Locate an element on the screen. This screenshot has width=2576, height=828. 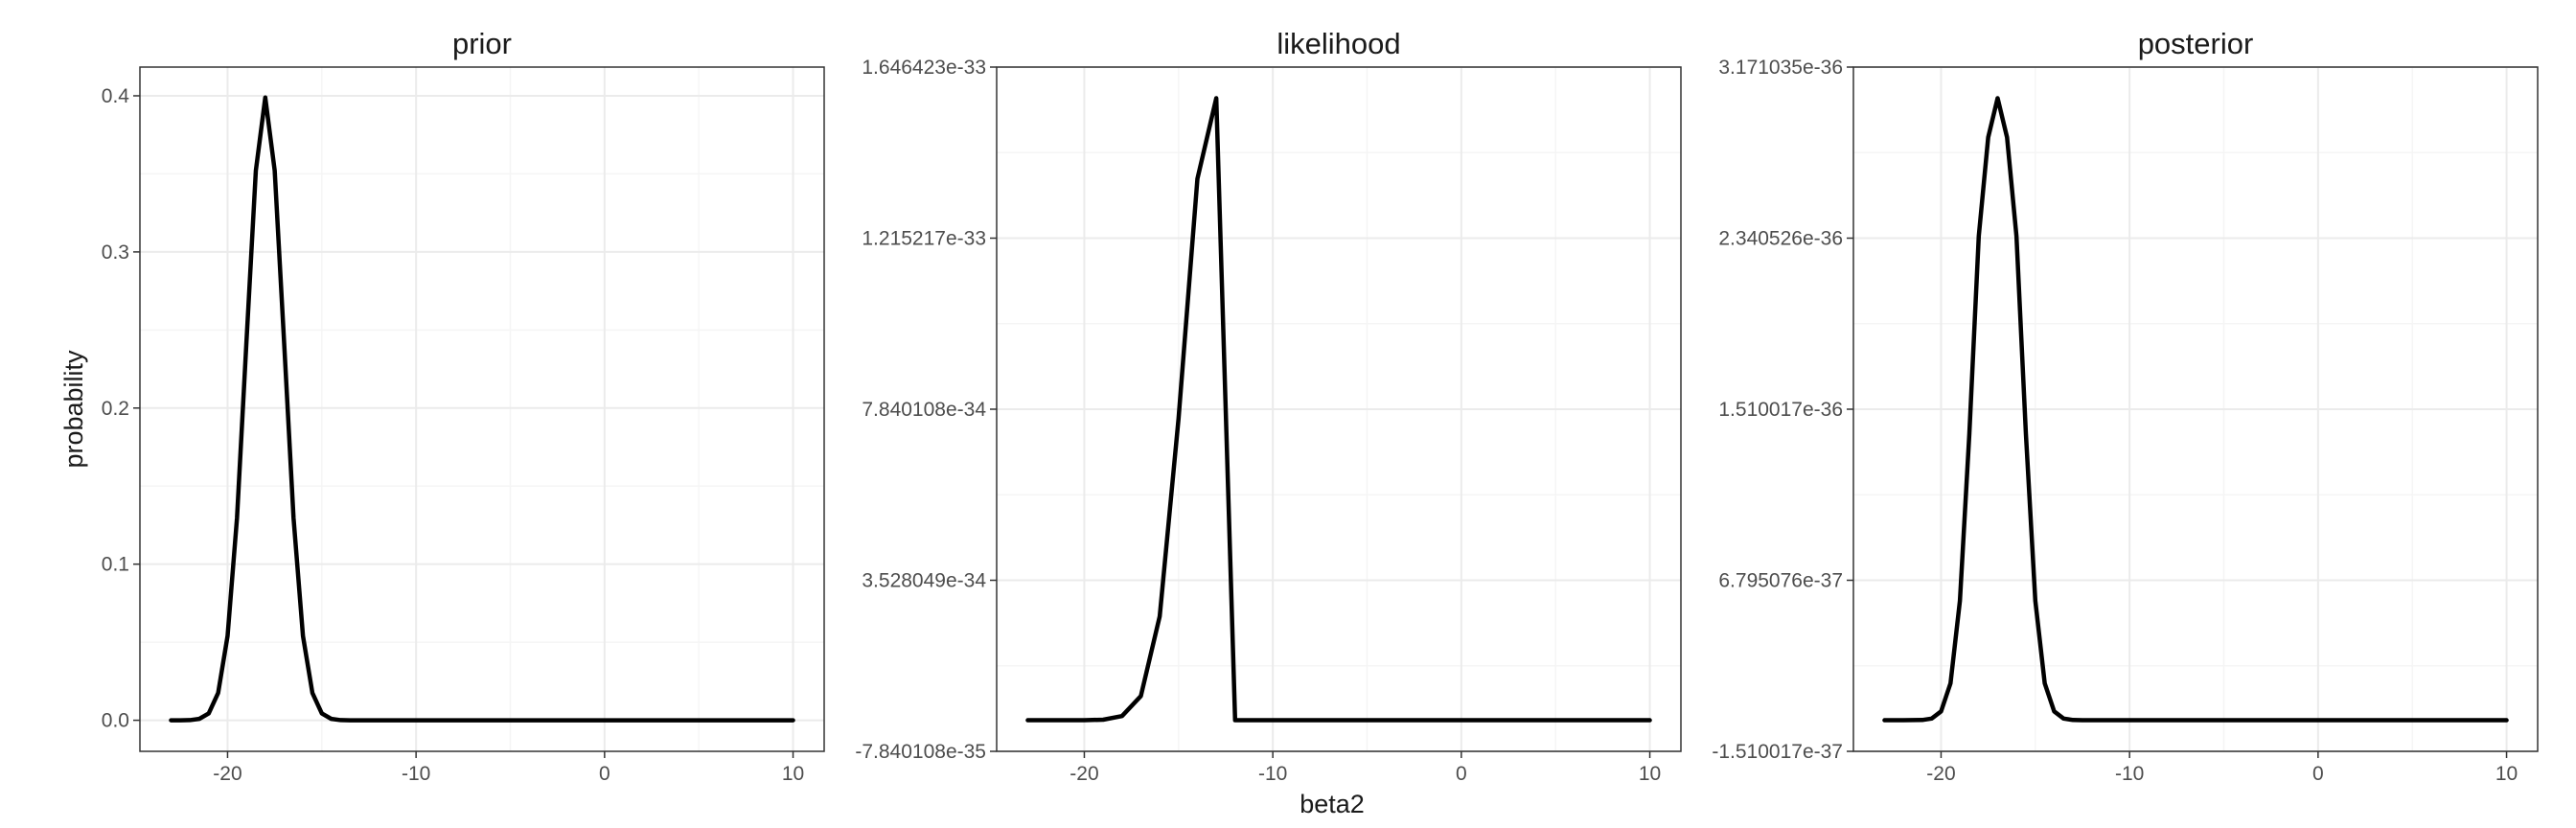
y-tick-label: 0.3 is located at coordinates (115, 253).